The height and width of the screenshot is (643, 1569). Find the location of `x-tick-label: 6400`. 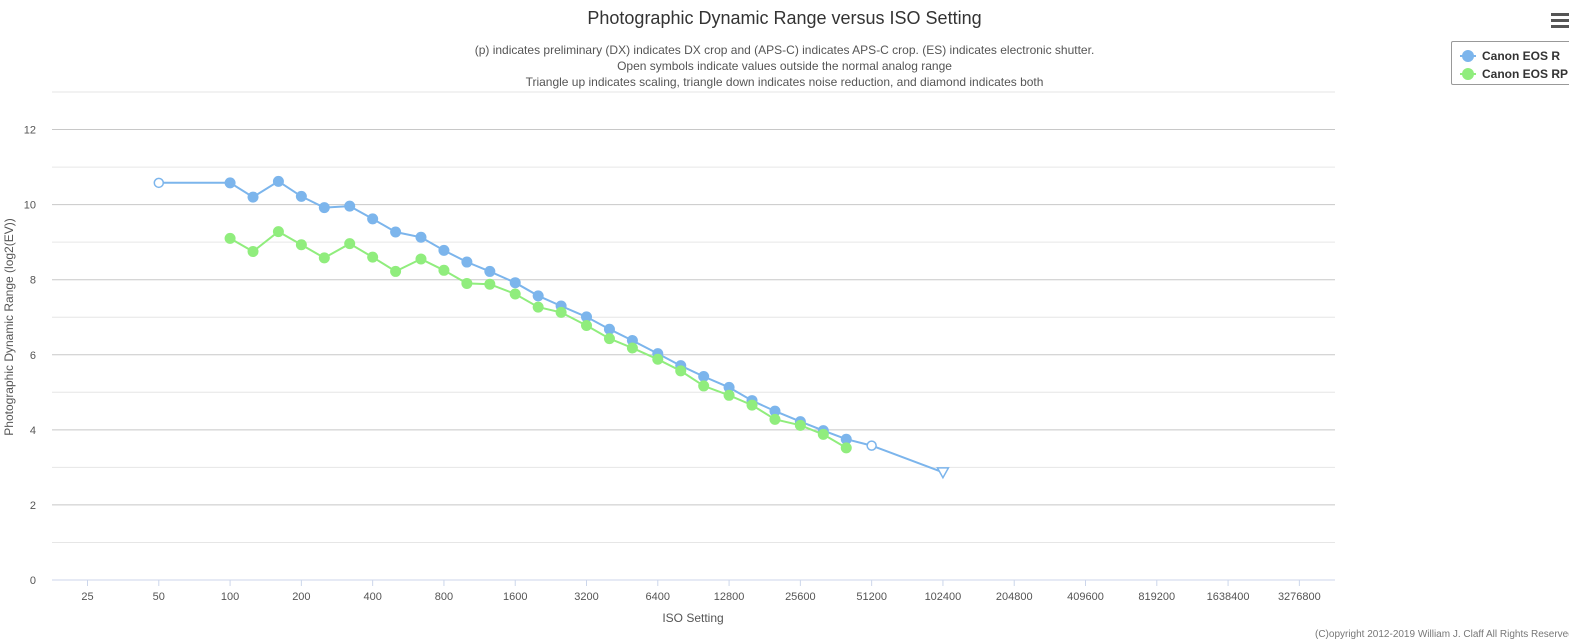

x-tick-label: 6400 is located at coordinates (658, 597).